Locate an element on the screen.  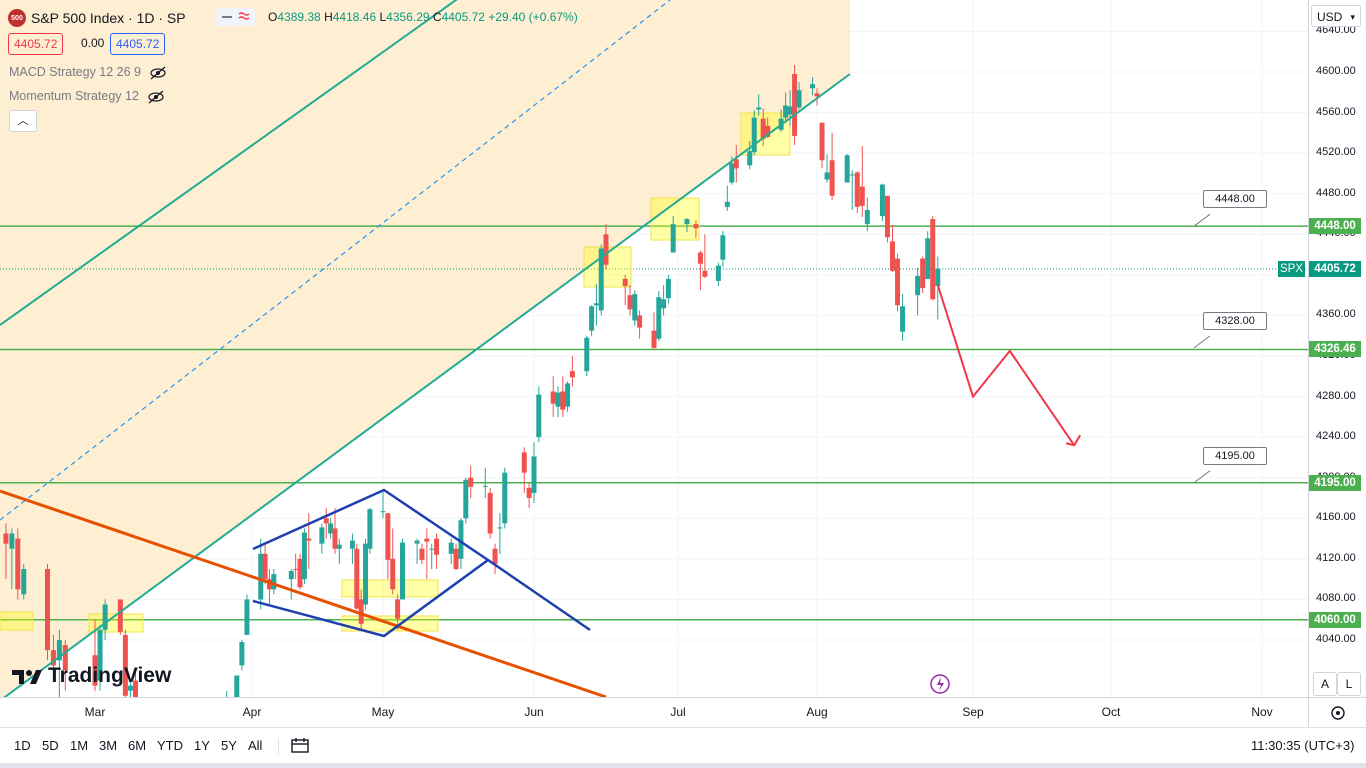
collapse-legend-button: ︿ is located at coordinates (23, 121).